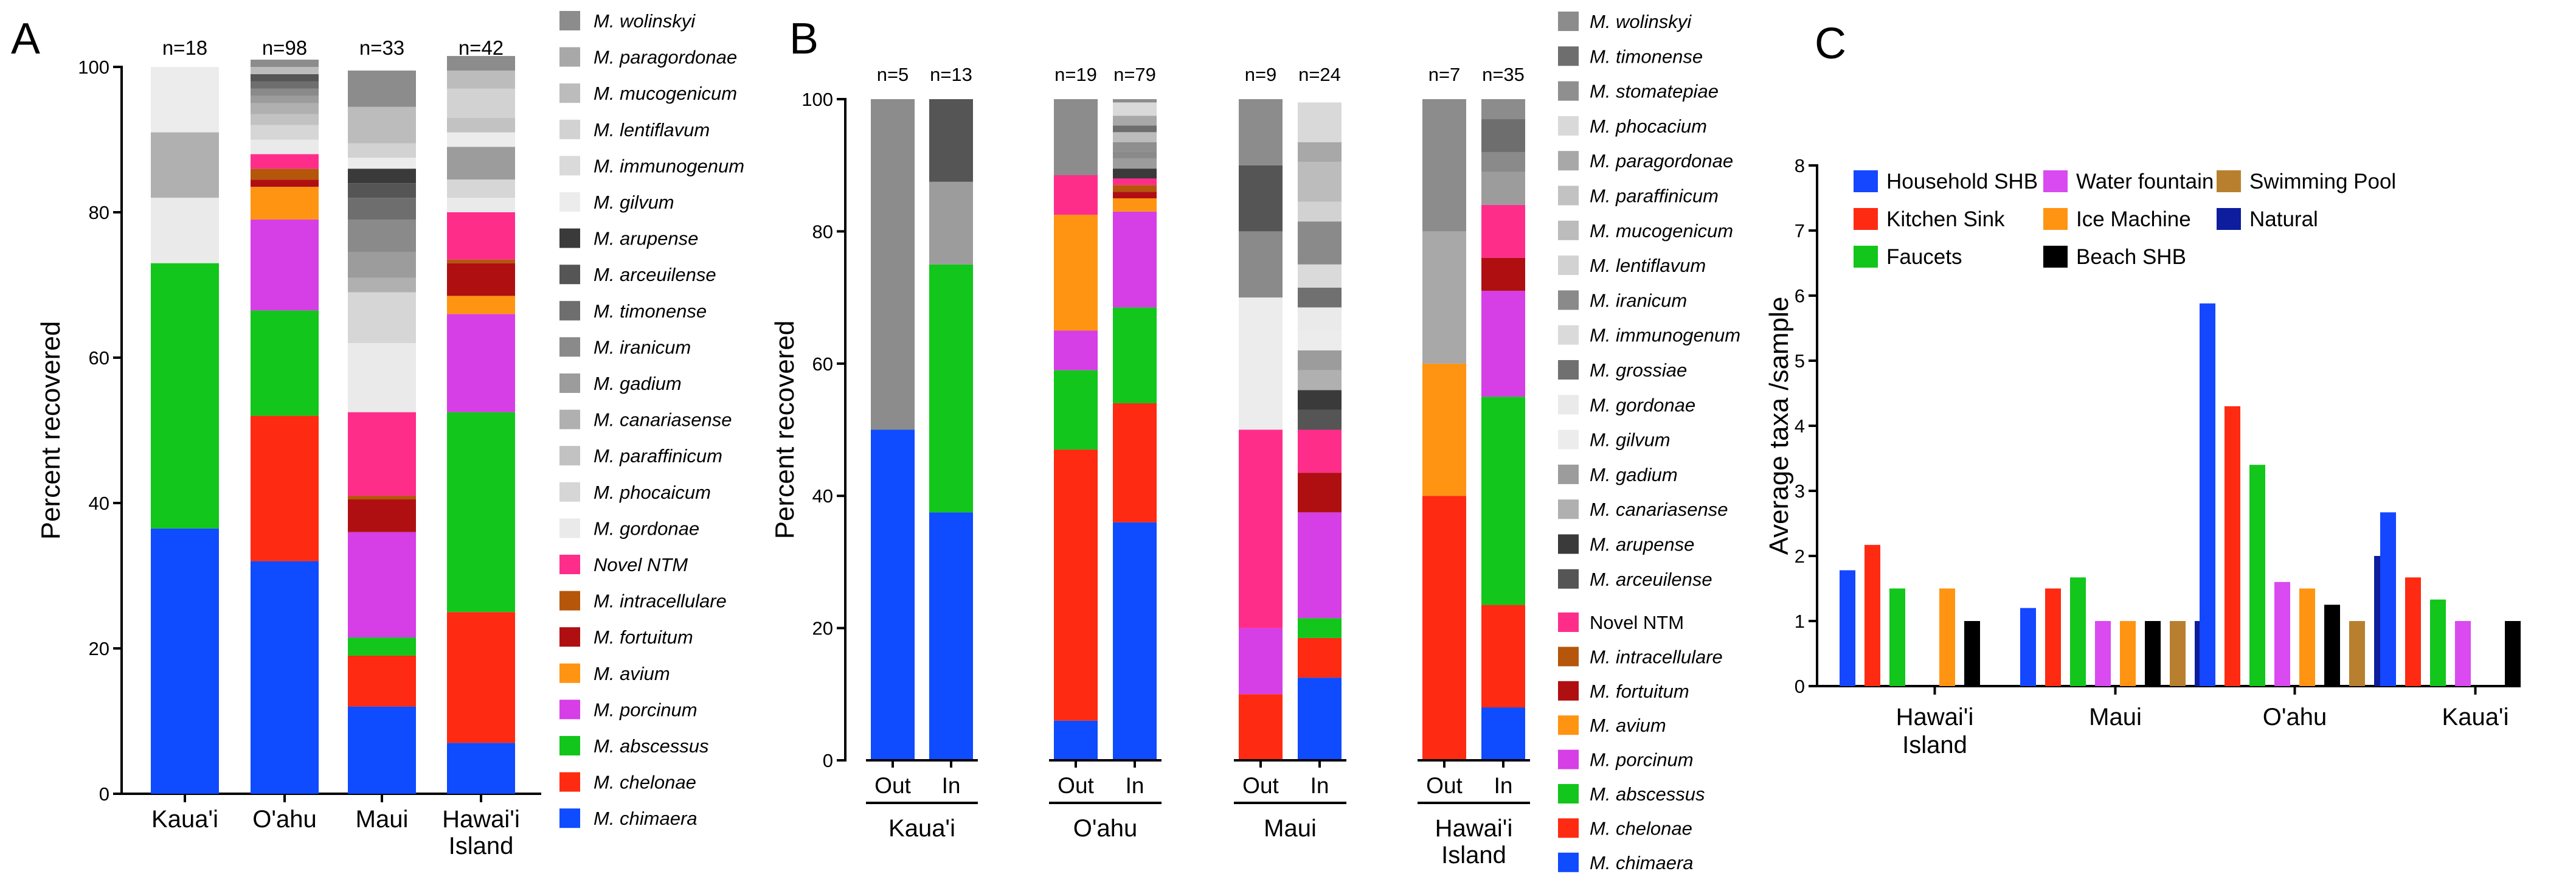  I want to click on legend-label: M. lentiflavum, so click(1648, 265).